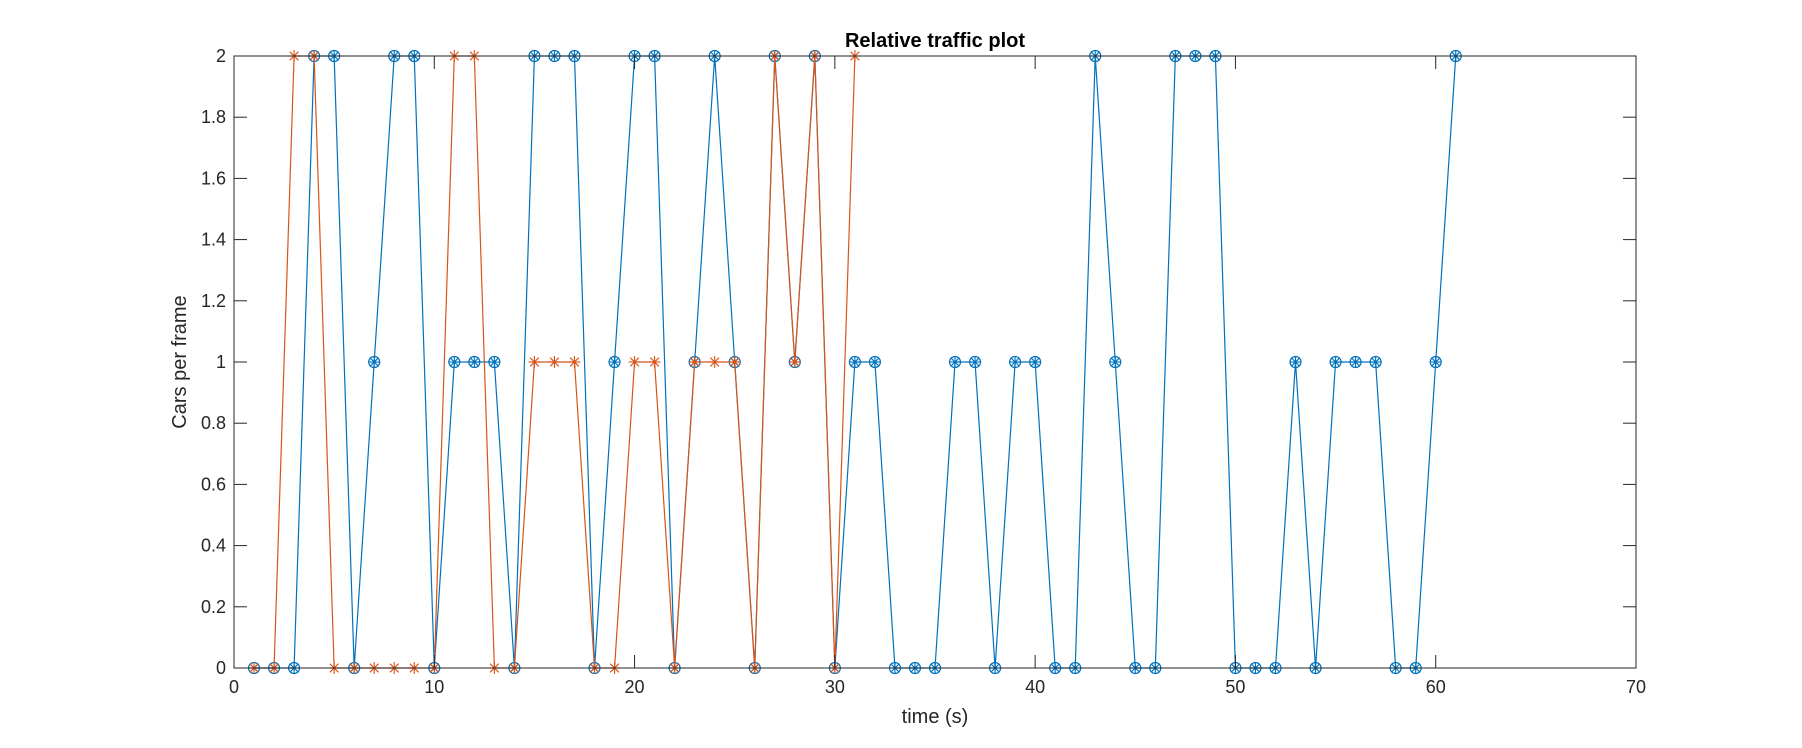 Image resolution: width=1802 pixels, height=748 pixels. Describe the element at coordinates (234, 687) in the screenshot. I see `x-tick-label: 0` at that location.